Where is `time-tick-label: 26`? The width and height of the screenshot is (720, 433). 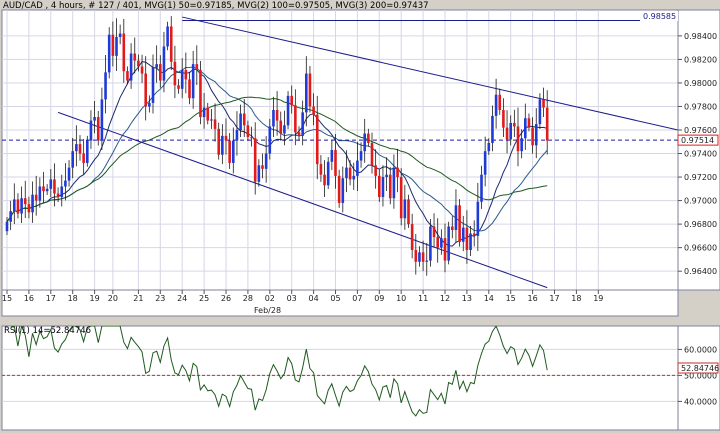 time-tick-label: 26 is located at coordinates (226, 298).